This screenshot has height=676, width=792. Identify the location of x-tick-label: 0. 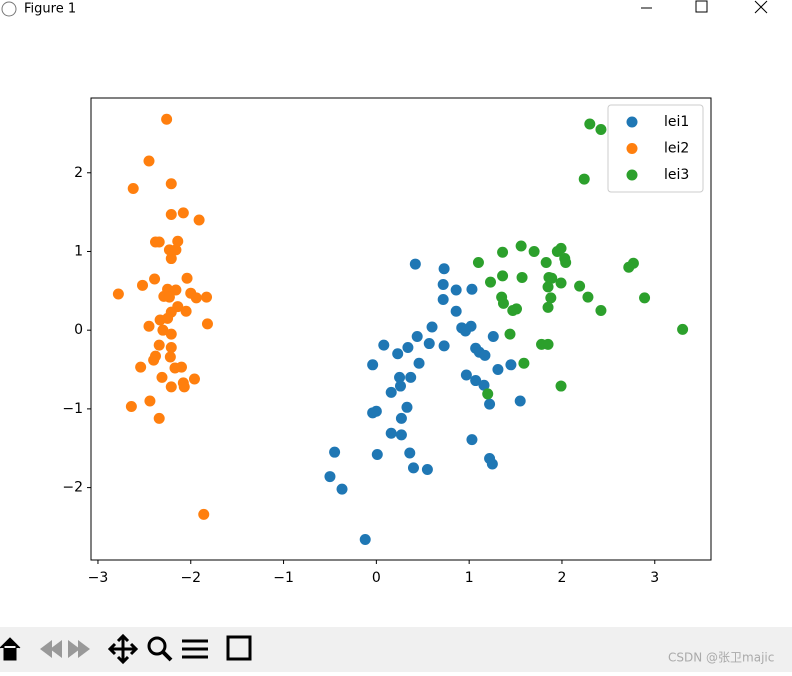
(376, 578).